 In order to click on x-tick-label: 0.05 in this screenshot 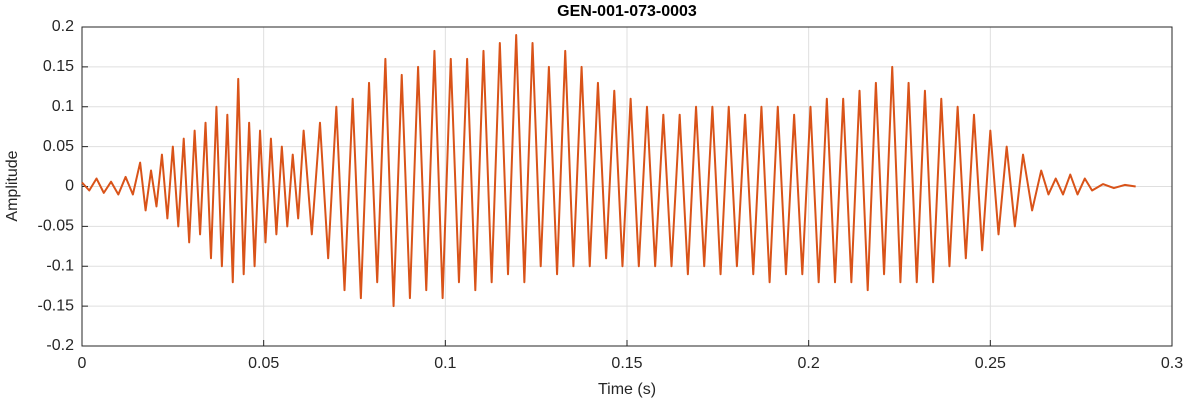, I will do `click(263, 363)`.